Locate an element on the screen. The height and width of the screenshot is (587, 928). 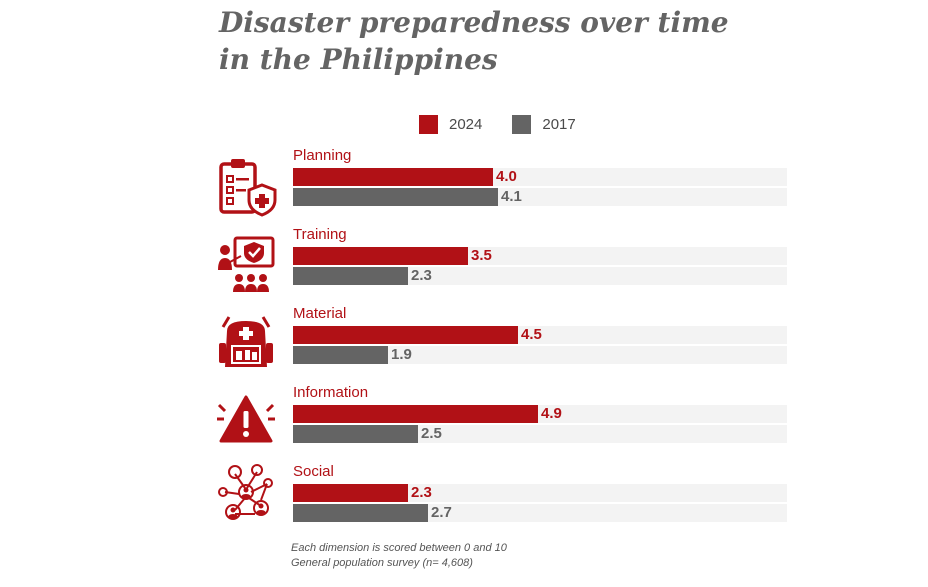
category-label: Social is located at coordinates (313, 471).